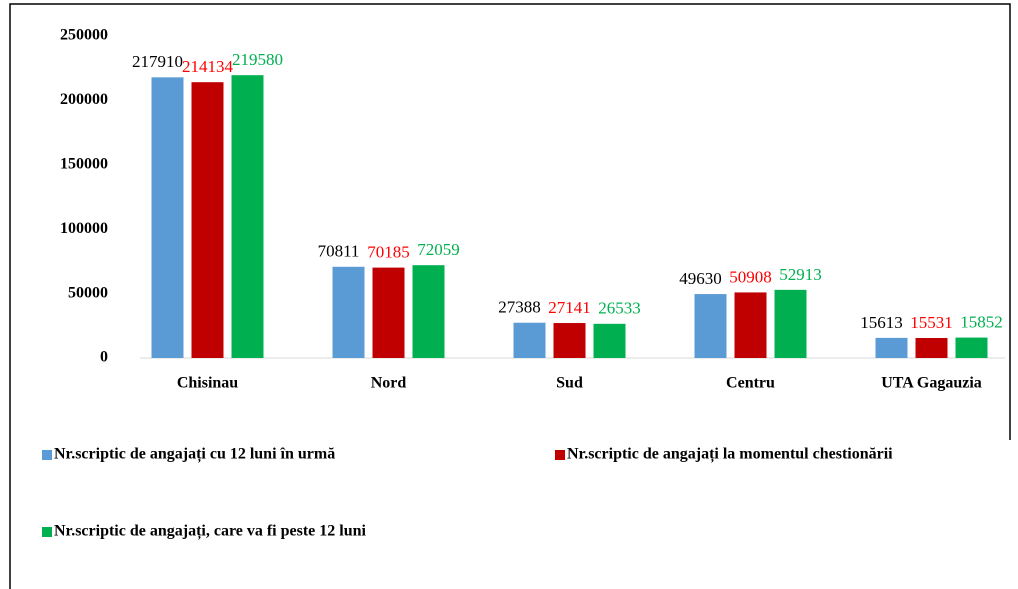 The height and width of the screenshot is (589, 1018). I want to click on y-tick-label: 250000, so click(84, 35).